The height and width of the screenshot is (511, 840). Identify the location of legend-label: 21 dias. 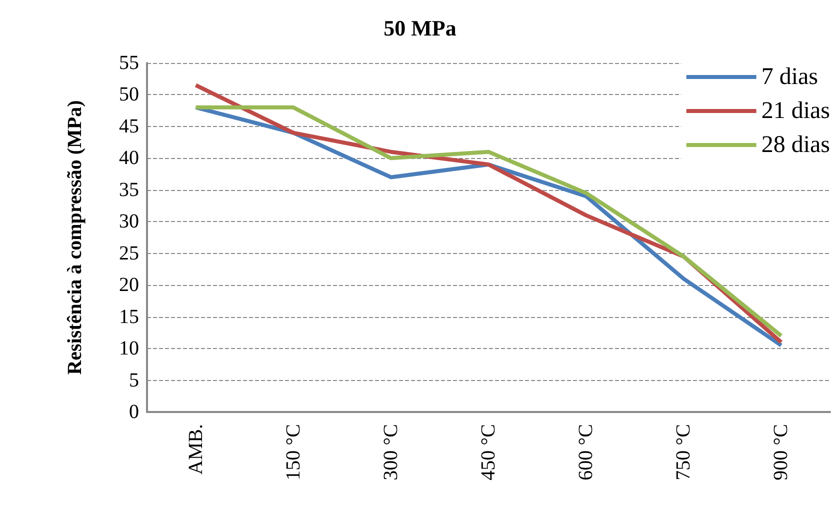
(795, 111).